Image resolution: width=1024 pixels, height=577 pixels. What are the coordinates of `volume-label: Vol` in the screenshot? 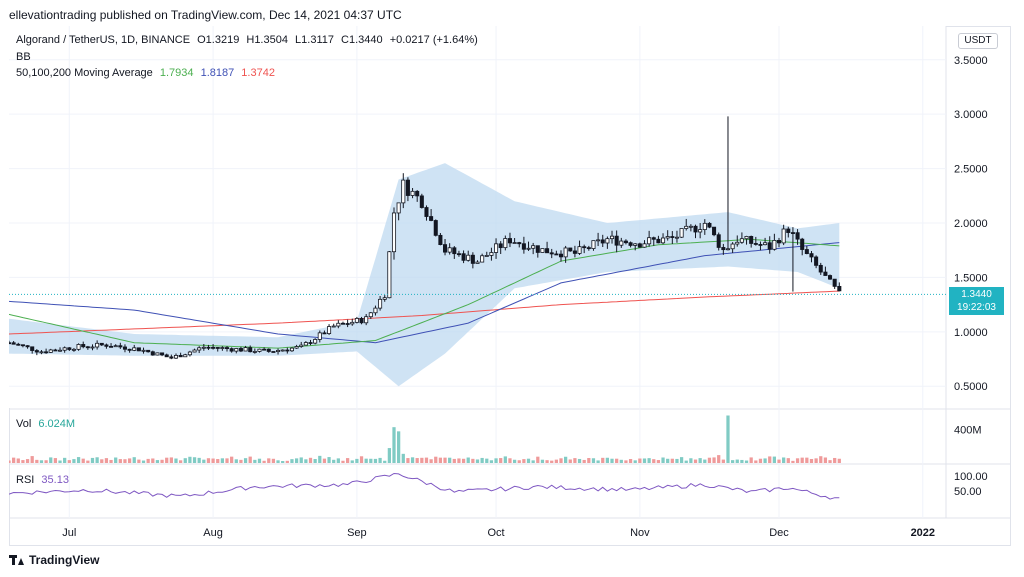 It's located at (24, 424).